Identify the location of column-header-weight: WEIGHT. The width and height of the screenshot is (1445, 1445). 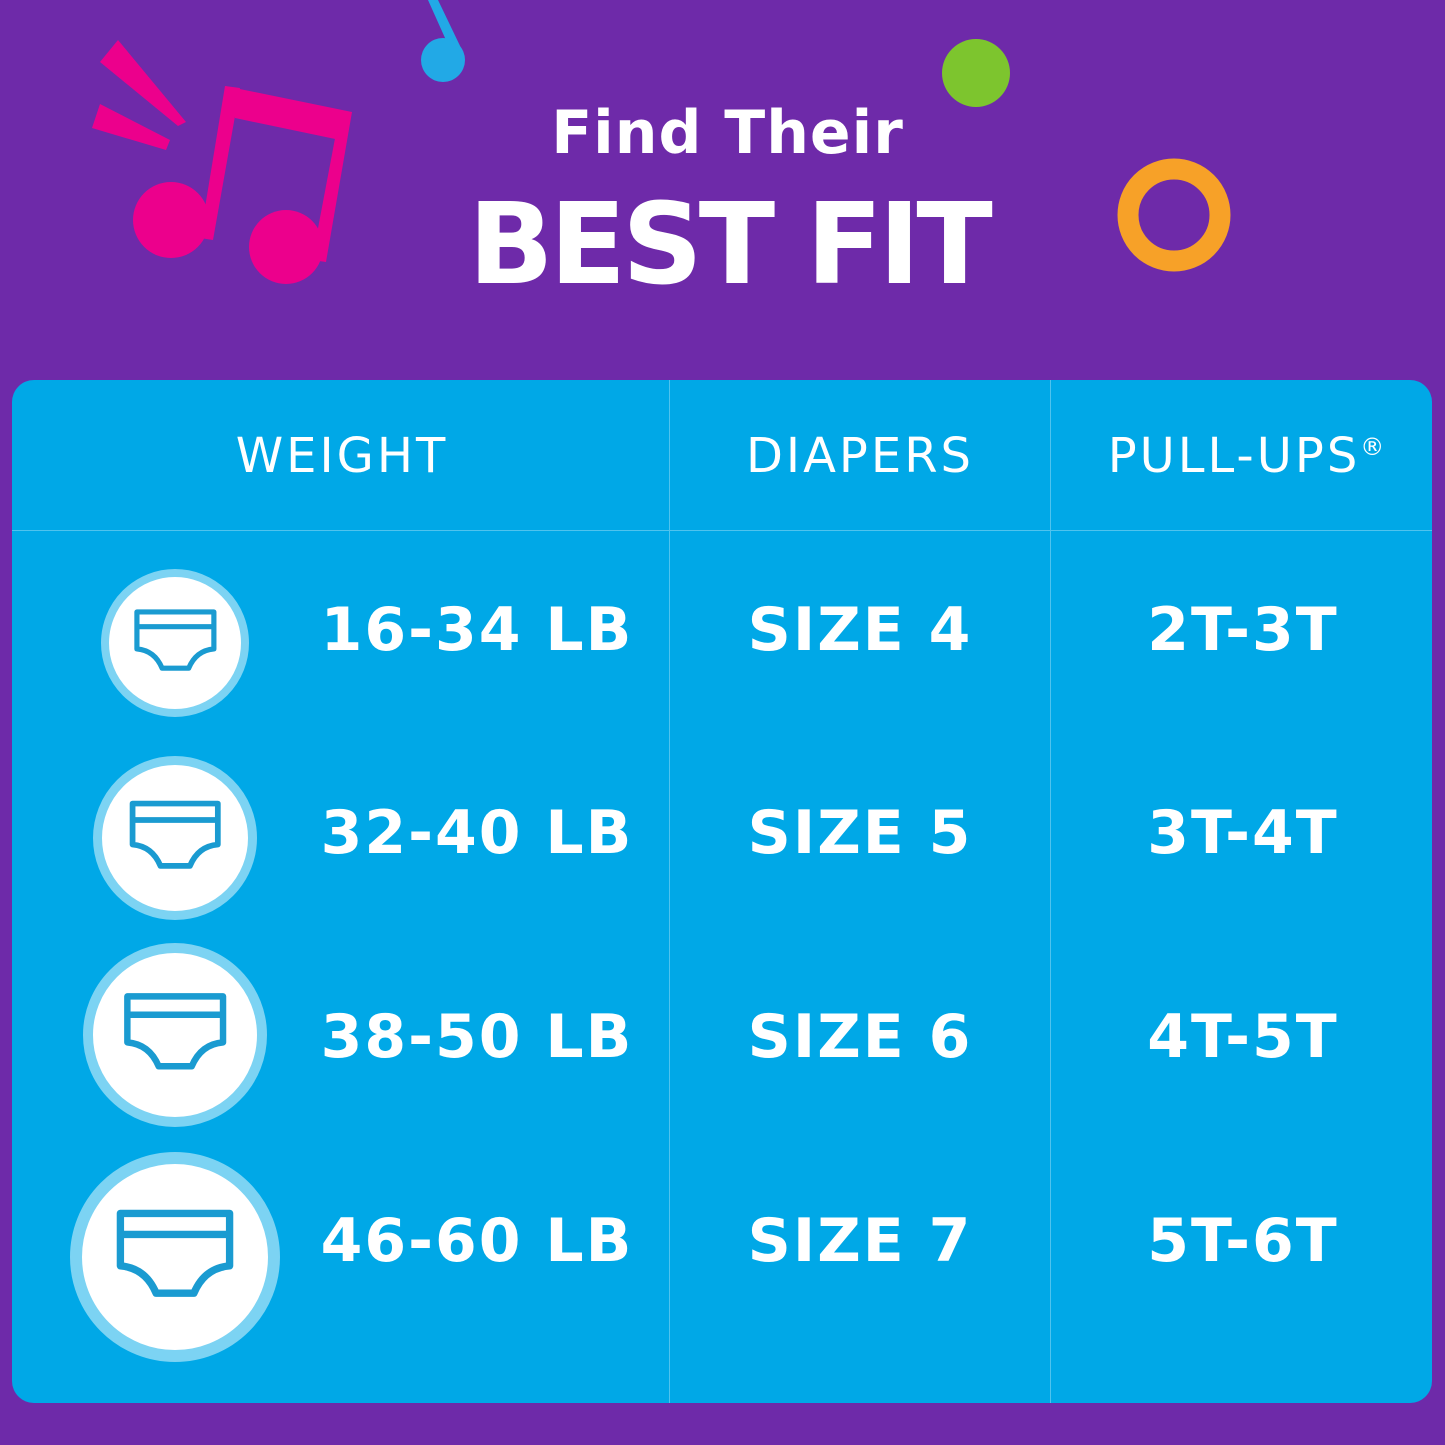
(342, 456).